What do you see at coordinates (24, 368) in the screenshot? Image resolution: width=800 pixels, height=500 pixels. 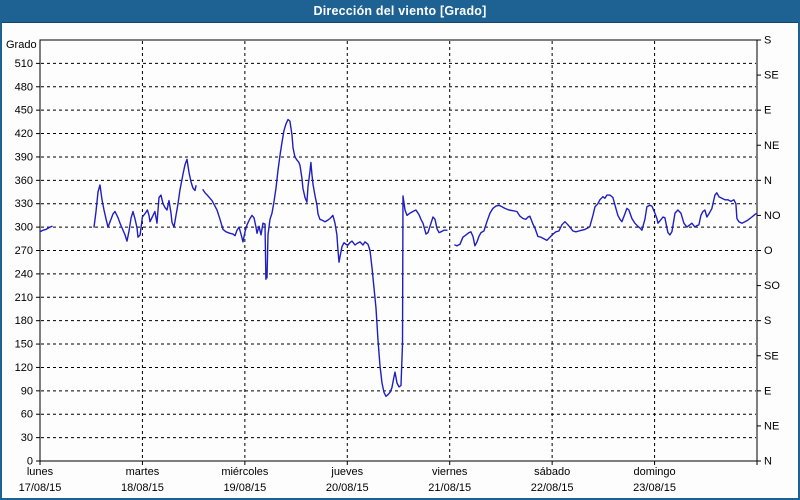 I see `left-axis-label: 120` at bounding box center [24, 368].